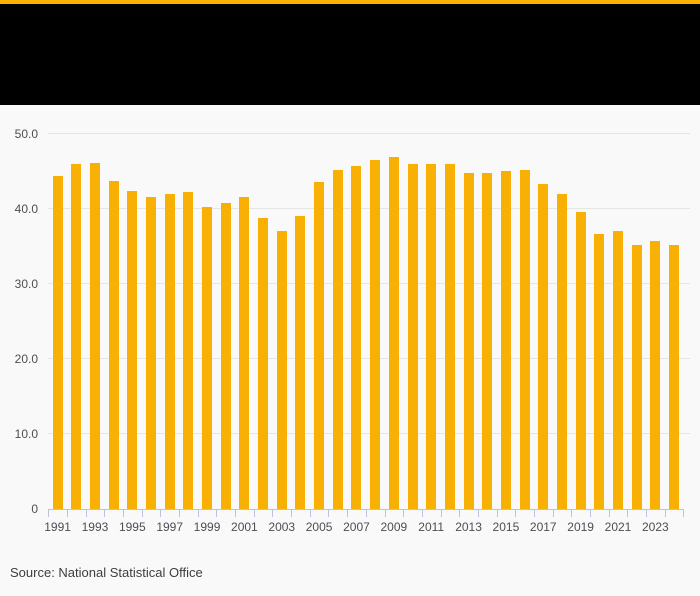 This screenshot has height=596, width=700. Describe the element at coordinates (580, 527) in the screenshot. I see `x-axis-tick-label: 2019` at that location.